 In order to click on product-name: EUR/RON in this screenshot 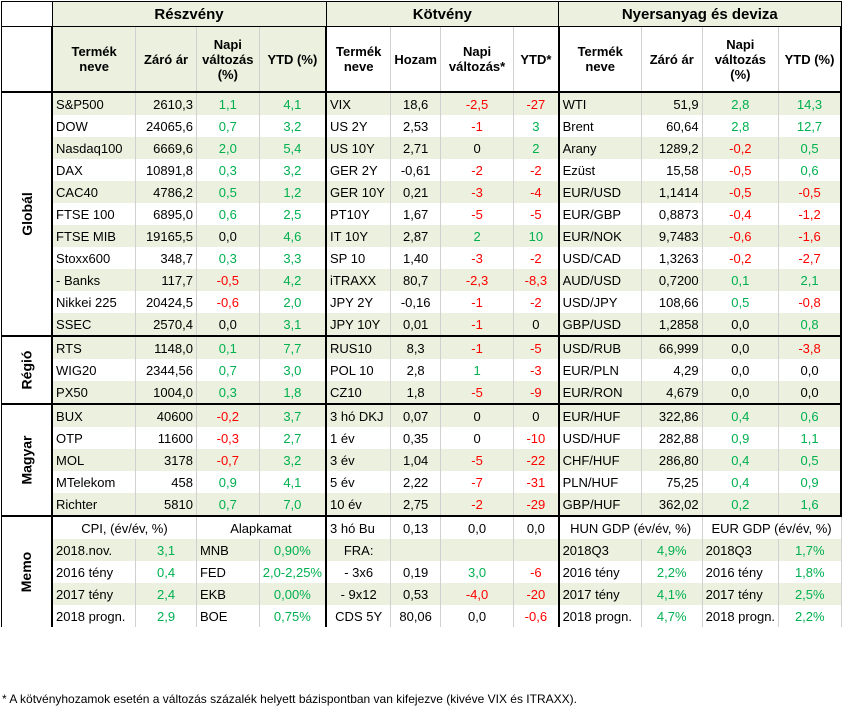, I will do `click(600, 392)`.